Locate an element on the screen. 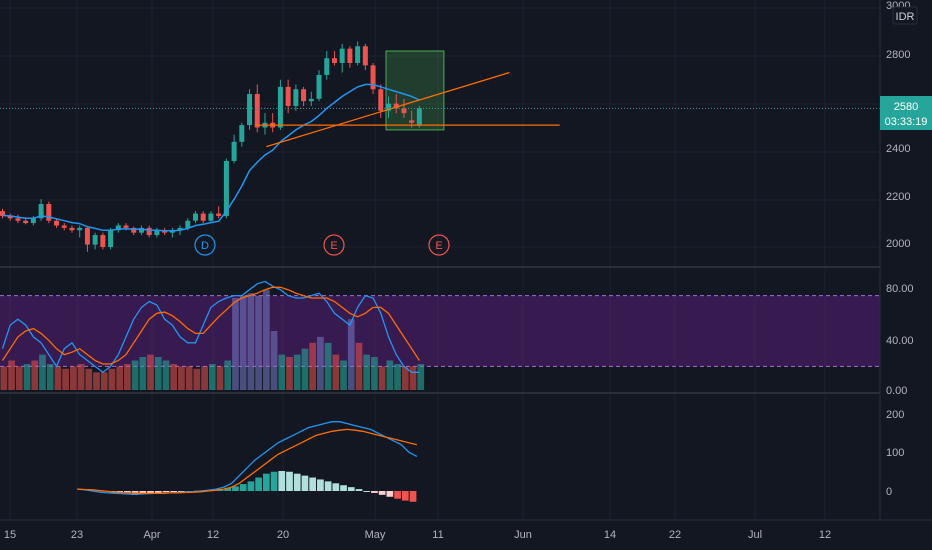 This screenshot has width=932, height=550. oscillator-axis: 80.00 40.00 0.00 is located at coordinates (900, 340).